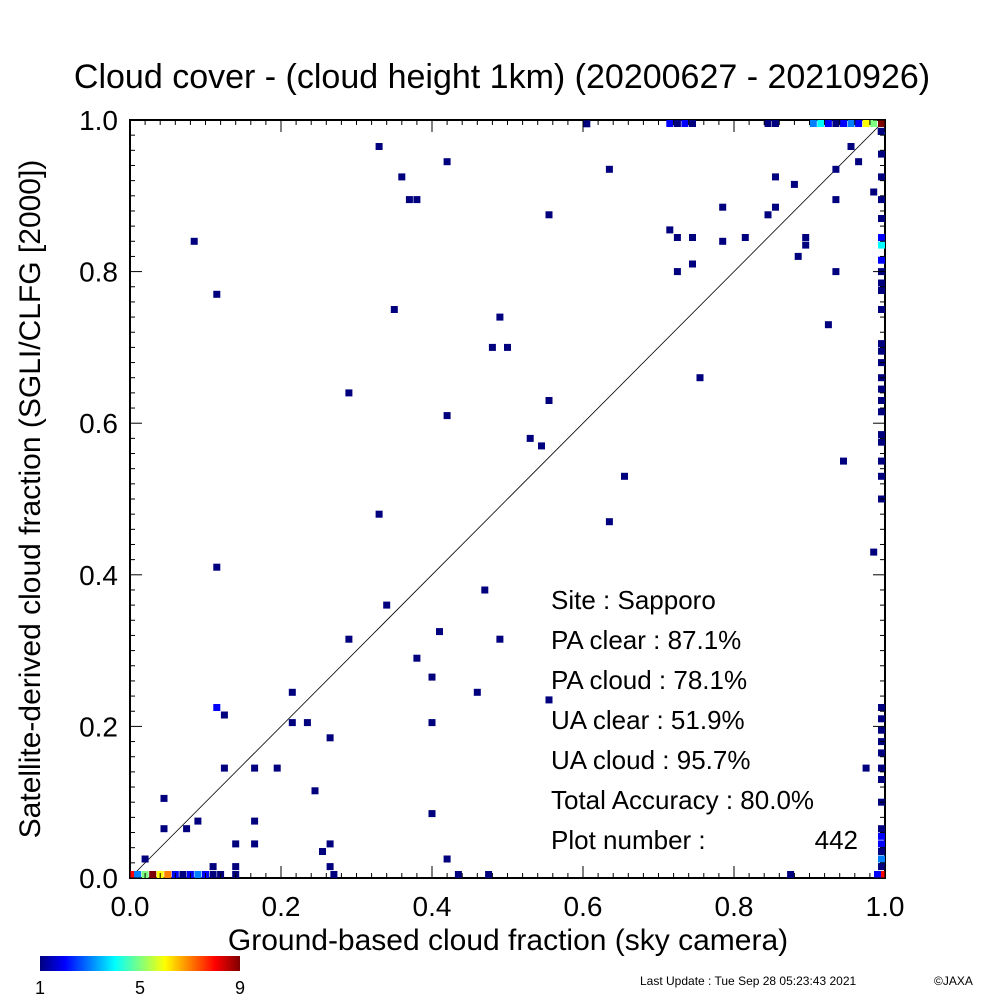 Image resolution: width=1000 pixels, height=1000 pixels. Describe the element at coordinates (98, 575) in the screenshot. I see `y-tick-label: 0.4` at that location.